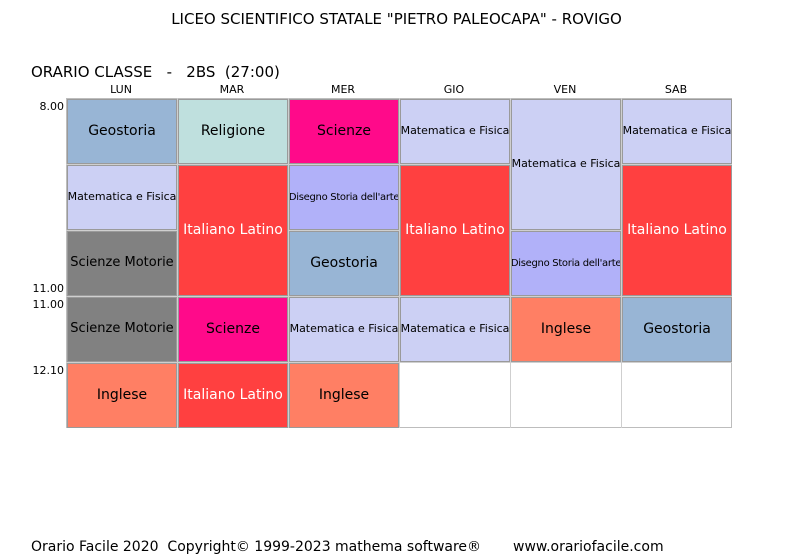  Describe the element at coordinates (455, 131) in the screenshot. I see `lesson-cell-gio-1: Matematica e Fisica` at that location.